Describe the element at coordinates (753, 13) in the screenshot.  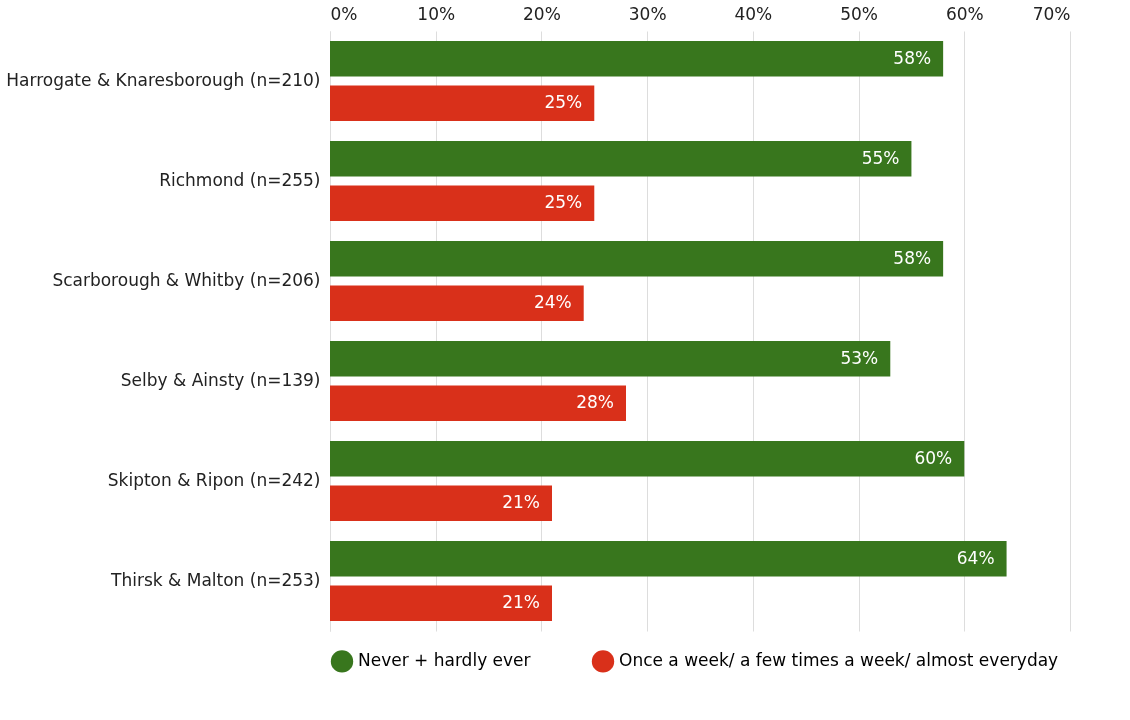
I see `x-tick-label: 40%` at that location.